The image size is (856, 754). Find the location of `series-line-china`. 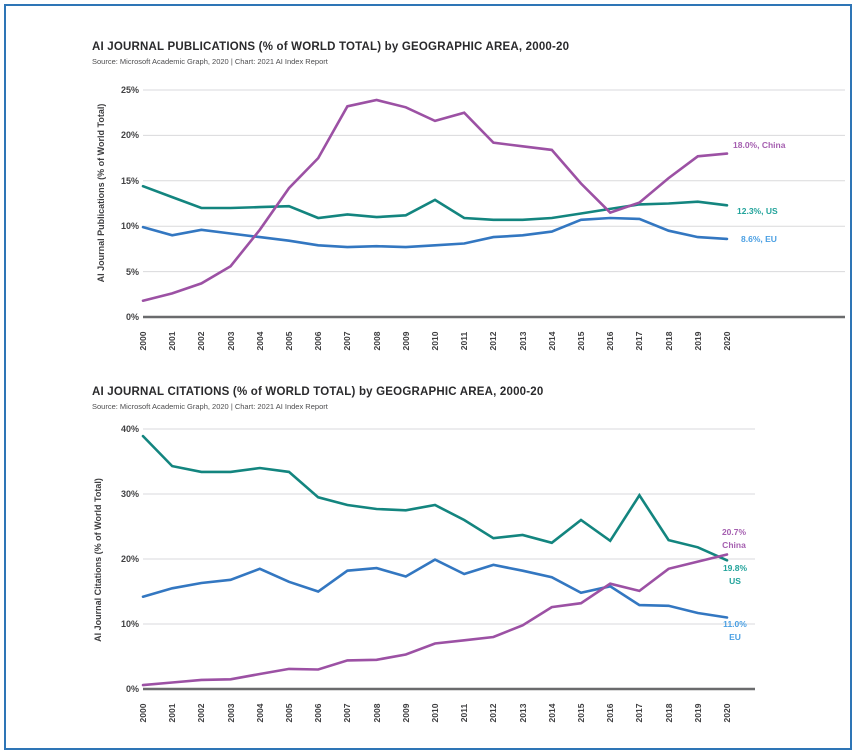

series-line-china is located at coordinates (435, 620).